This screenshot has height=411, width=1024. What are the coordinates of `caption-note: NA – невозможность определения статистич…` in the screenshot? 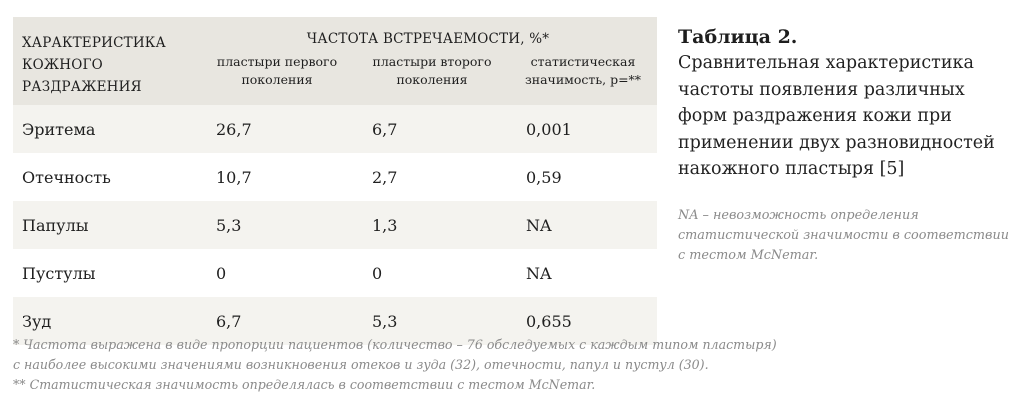 It's located at (843, 235).